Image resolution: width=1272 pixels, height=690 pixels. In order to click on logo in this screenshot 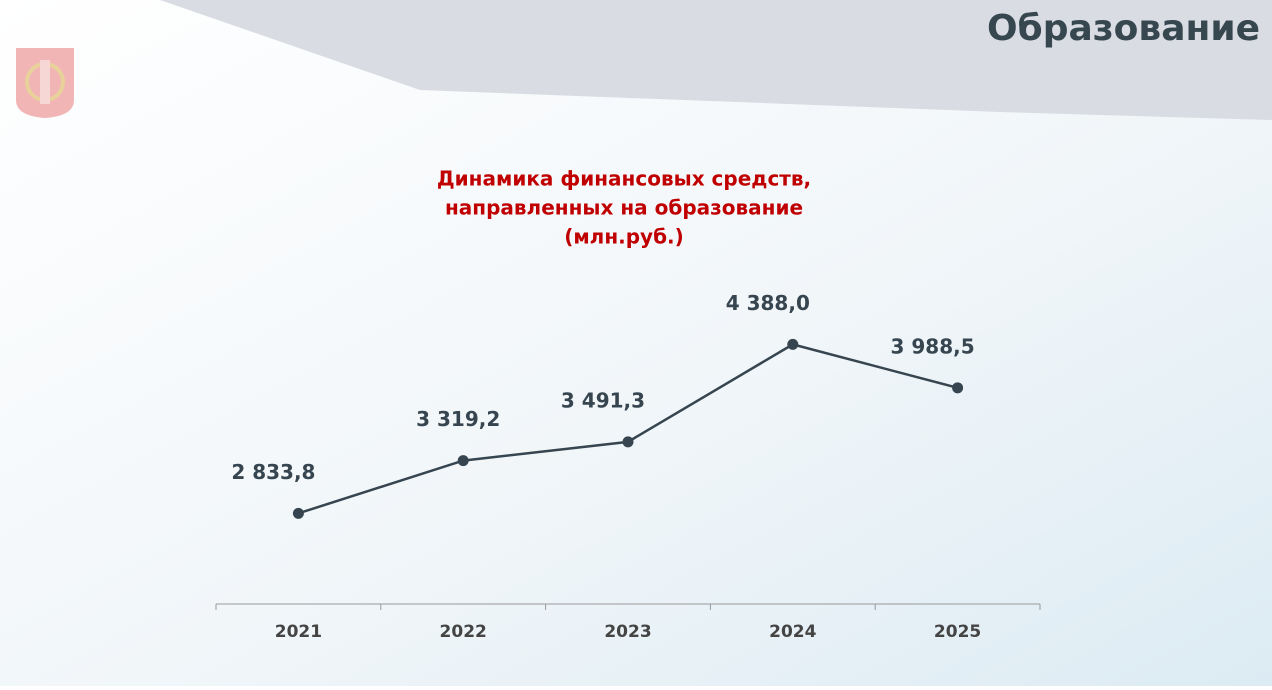, I will do `click(45, 83)`.